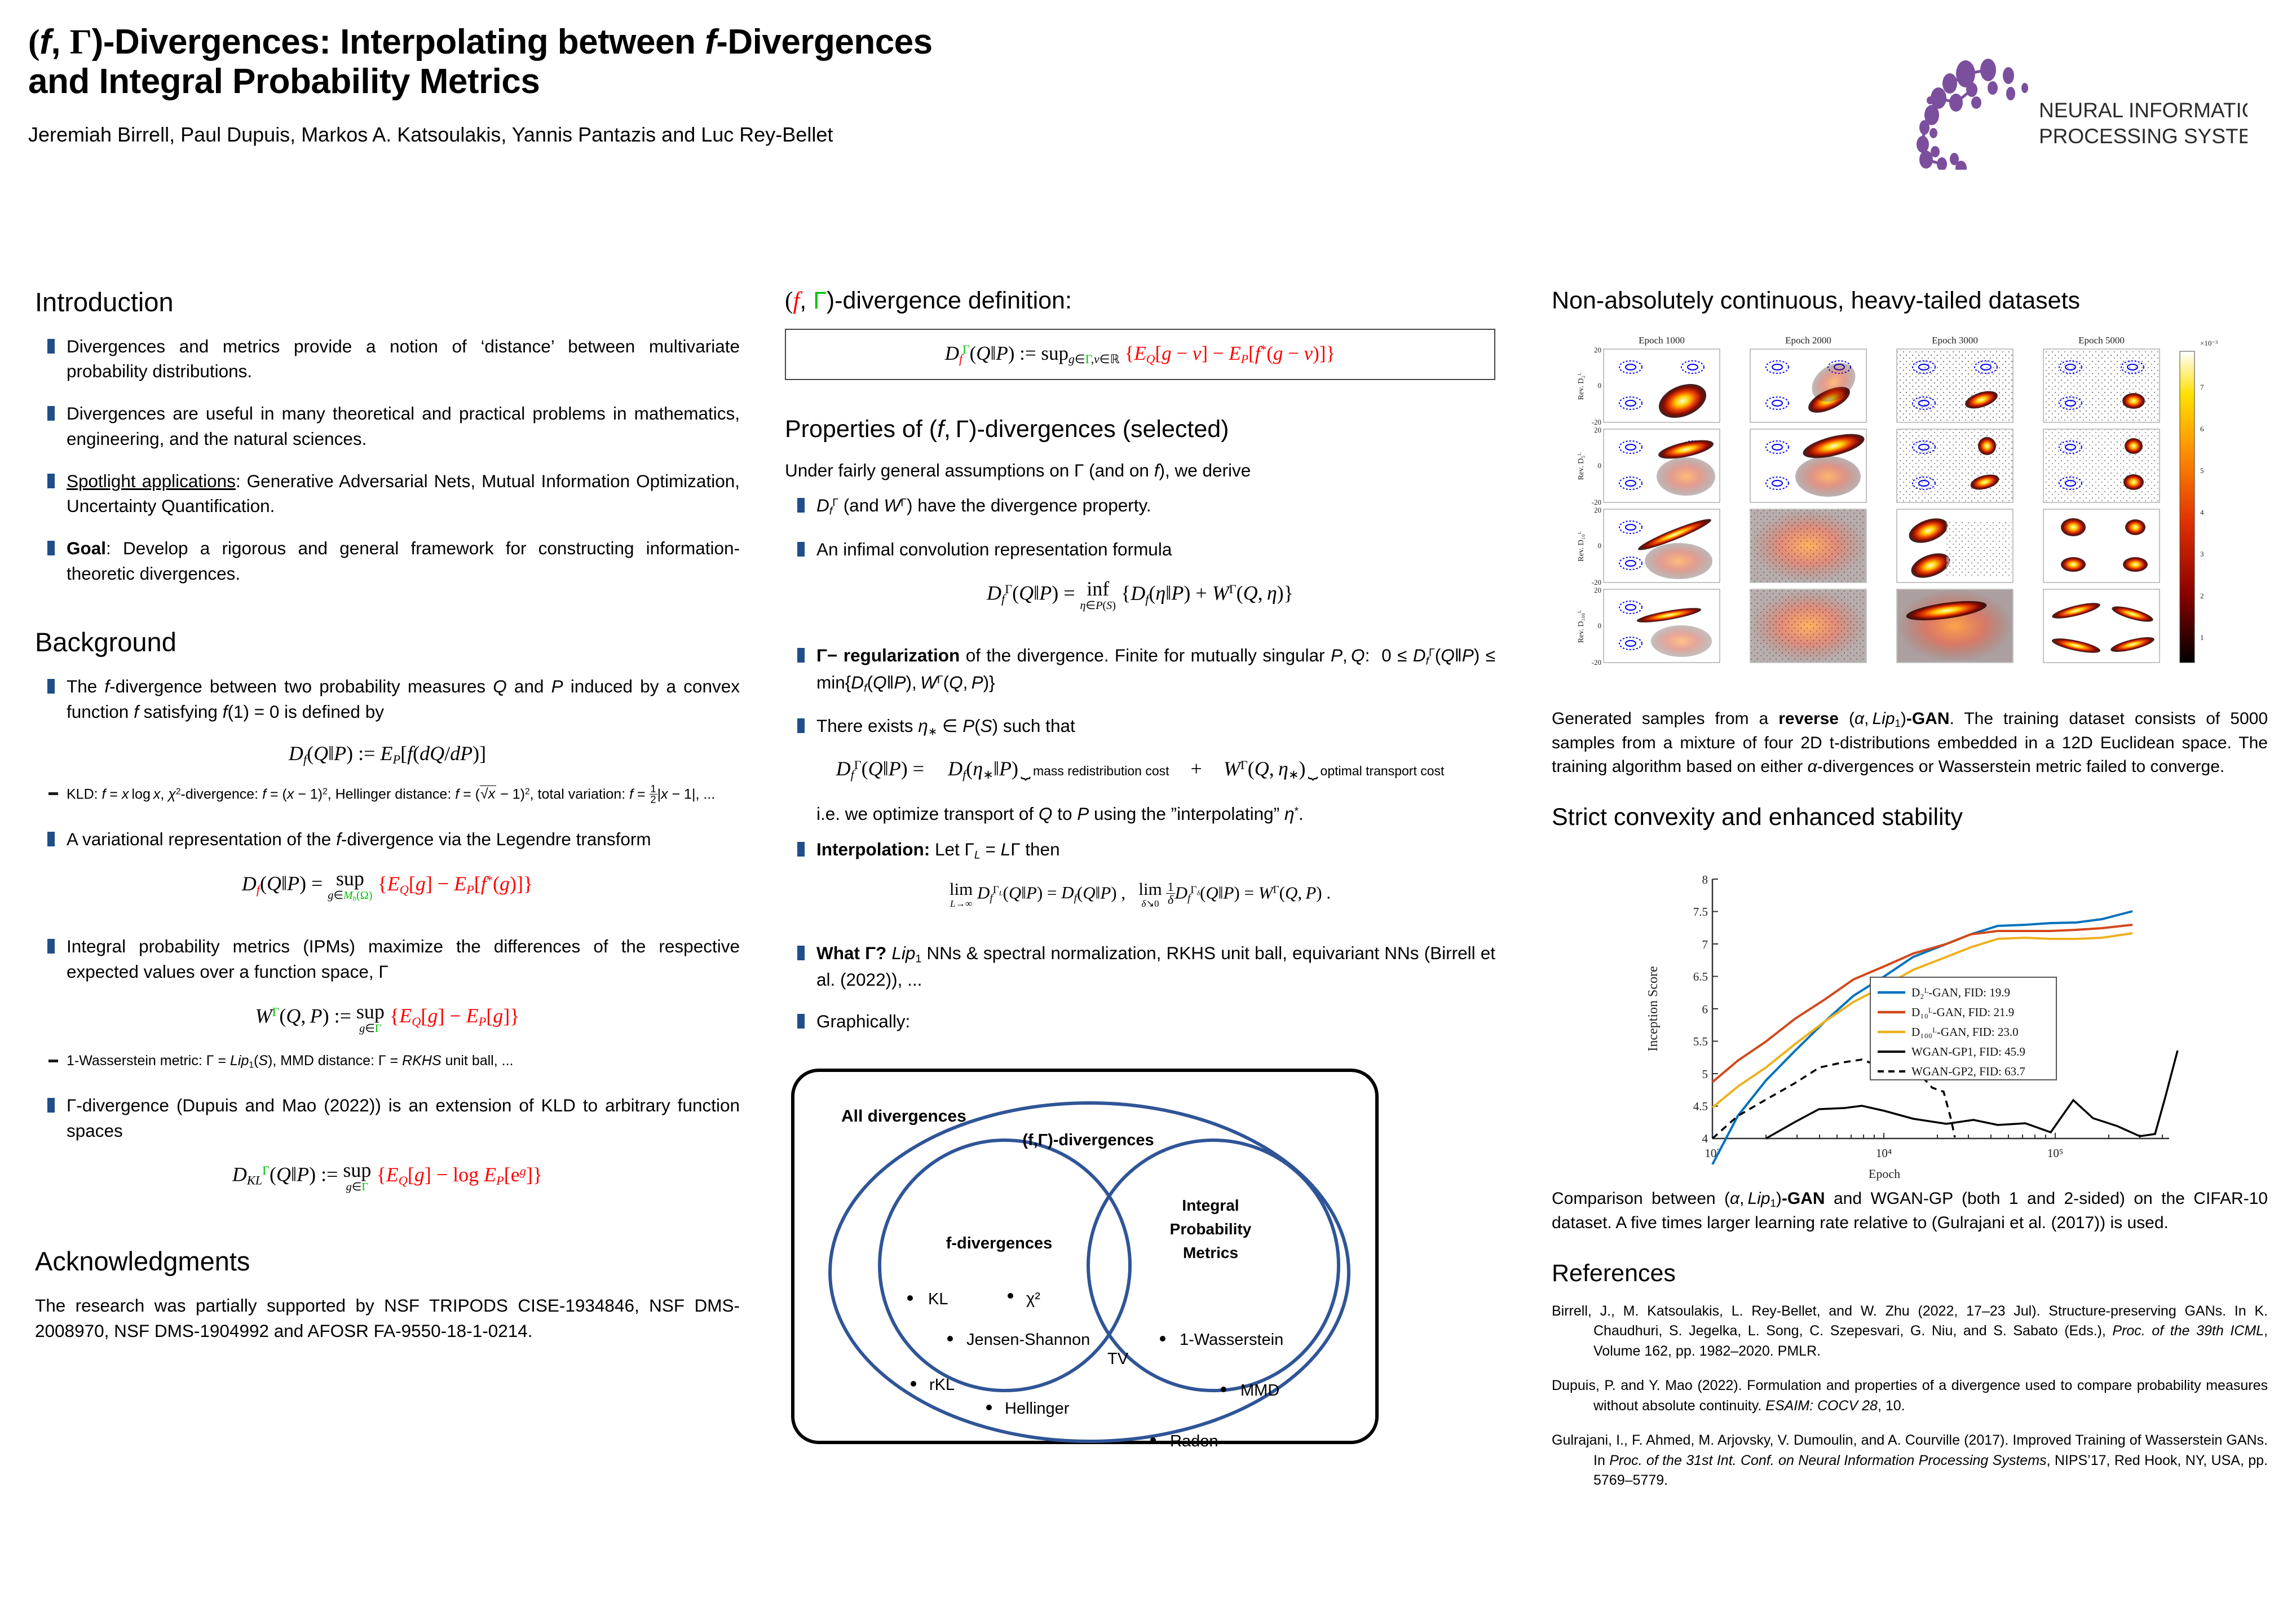  I want to click on venn-item-chi2: χ², so click(1033, 1299).